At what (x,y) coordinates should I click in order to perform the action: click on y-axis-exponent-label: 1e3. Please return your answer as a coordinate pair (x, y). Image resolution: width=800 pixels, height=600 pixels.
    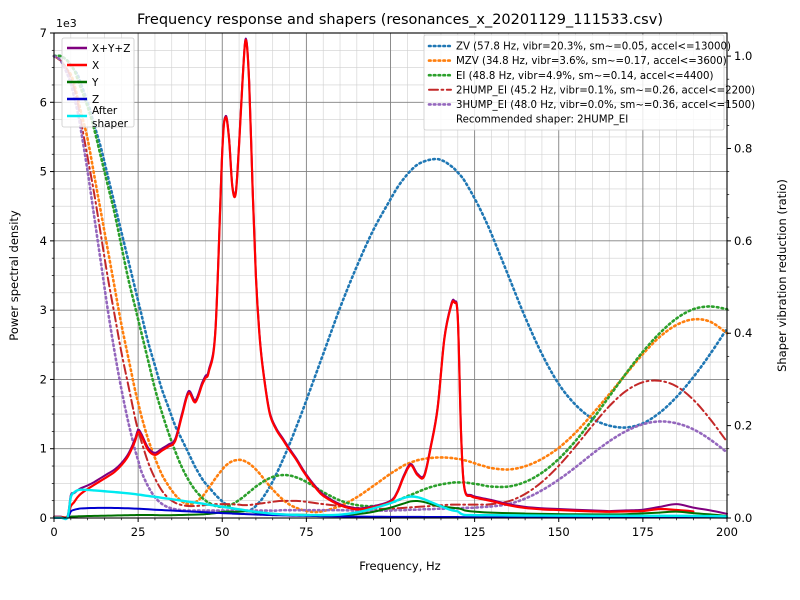
    Looking at the image, I should click on (66, 23).